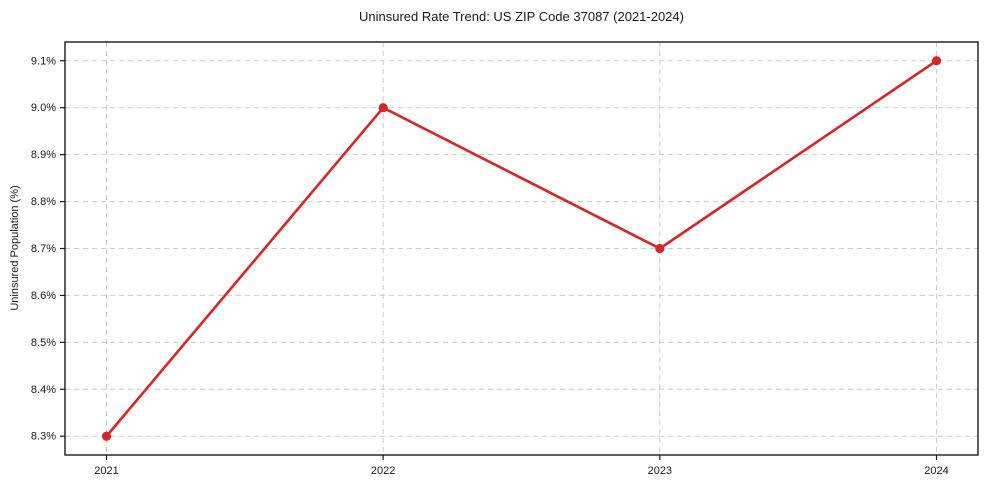  Describe the element at coordinates (15, 248) in the screenshot. I see `y-axis-label: Uninsured Population (%)` at that location.